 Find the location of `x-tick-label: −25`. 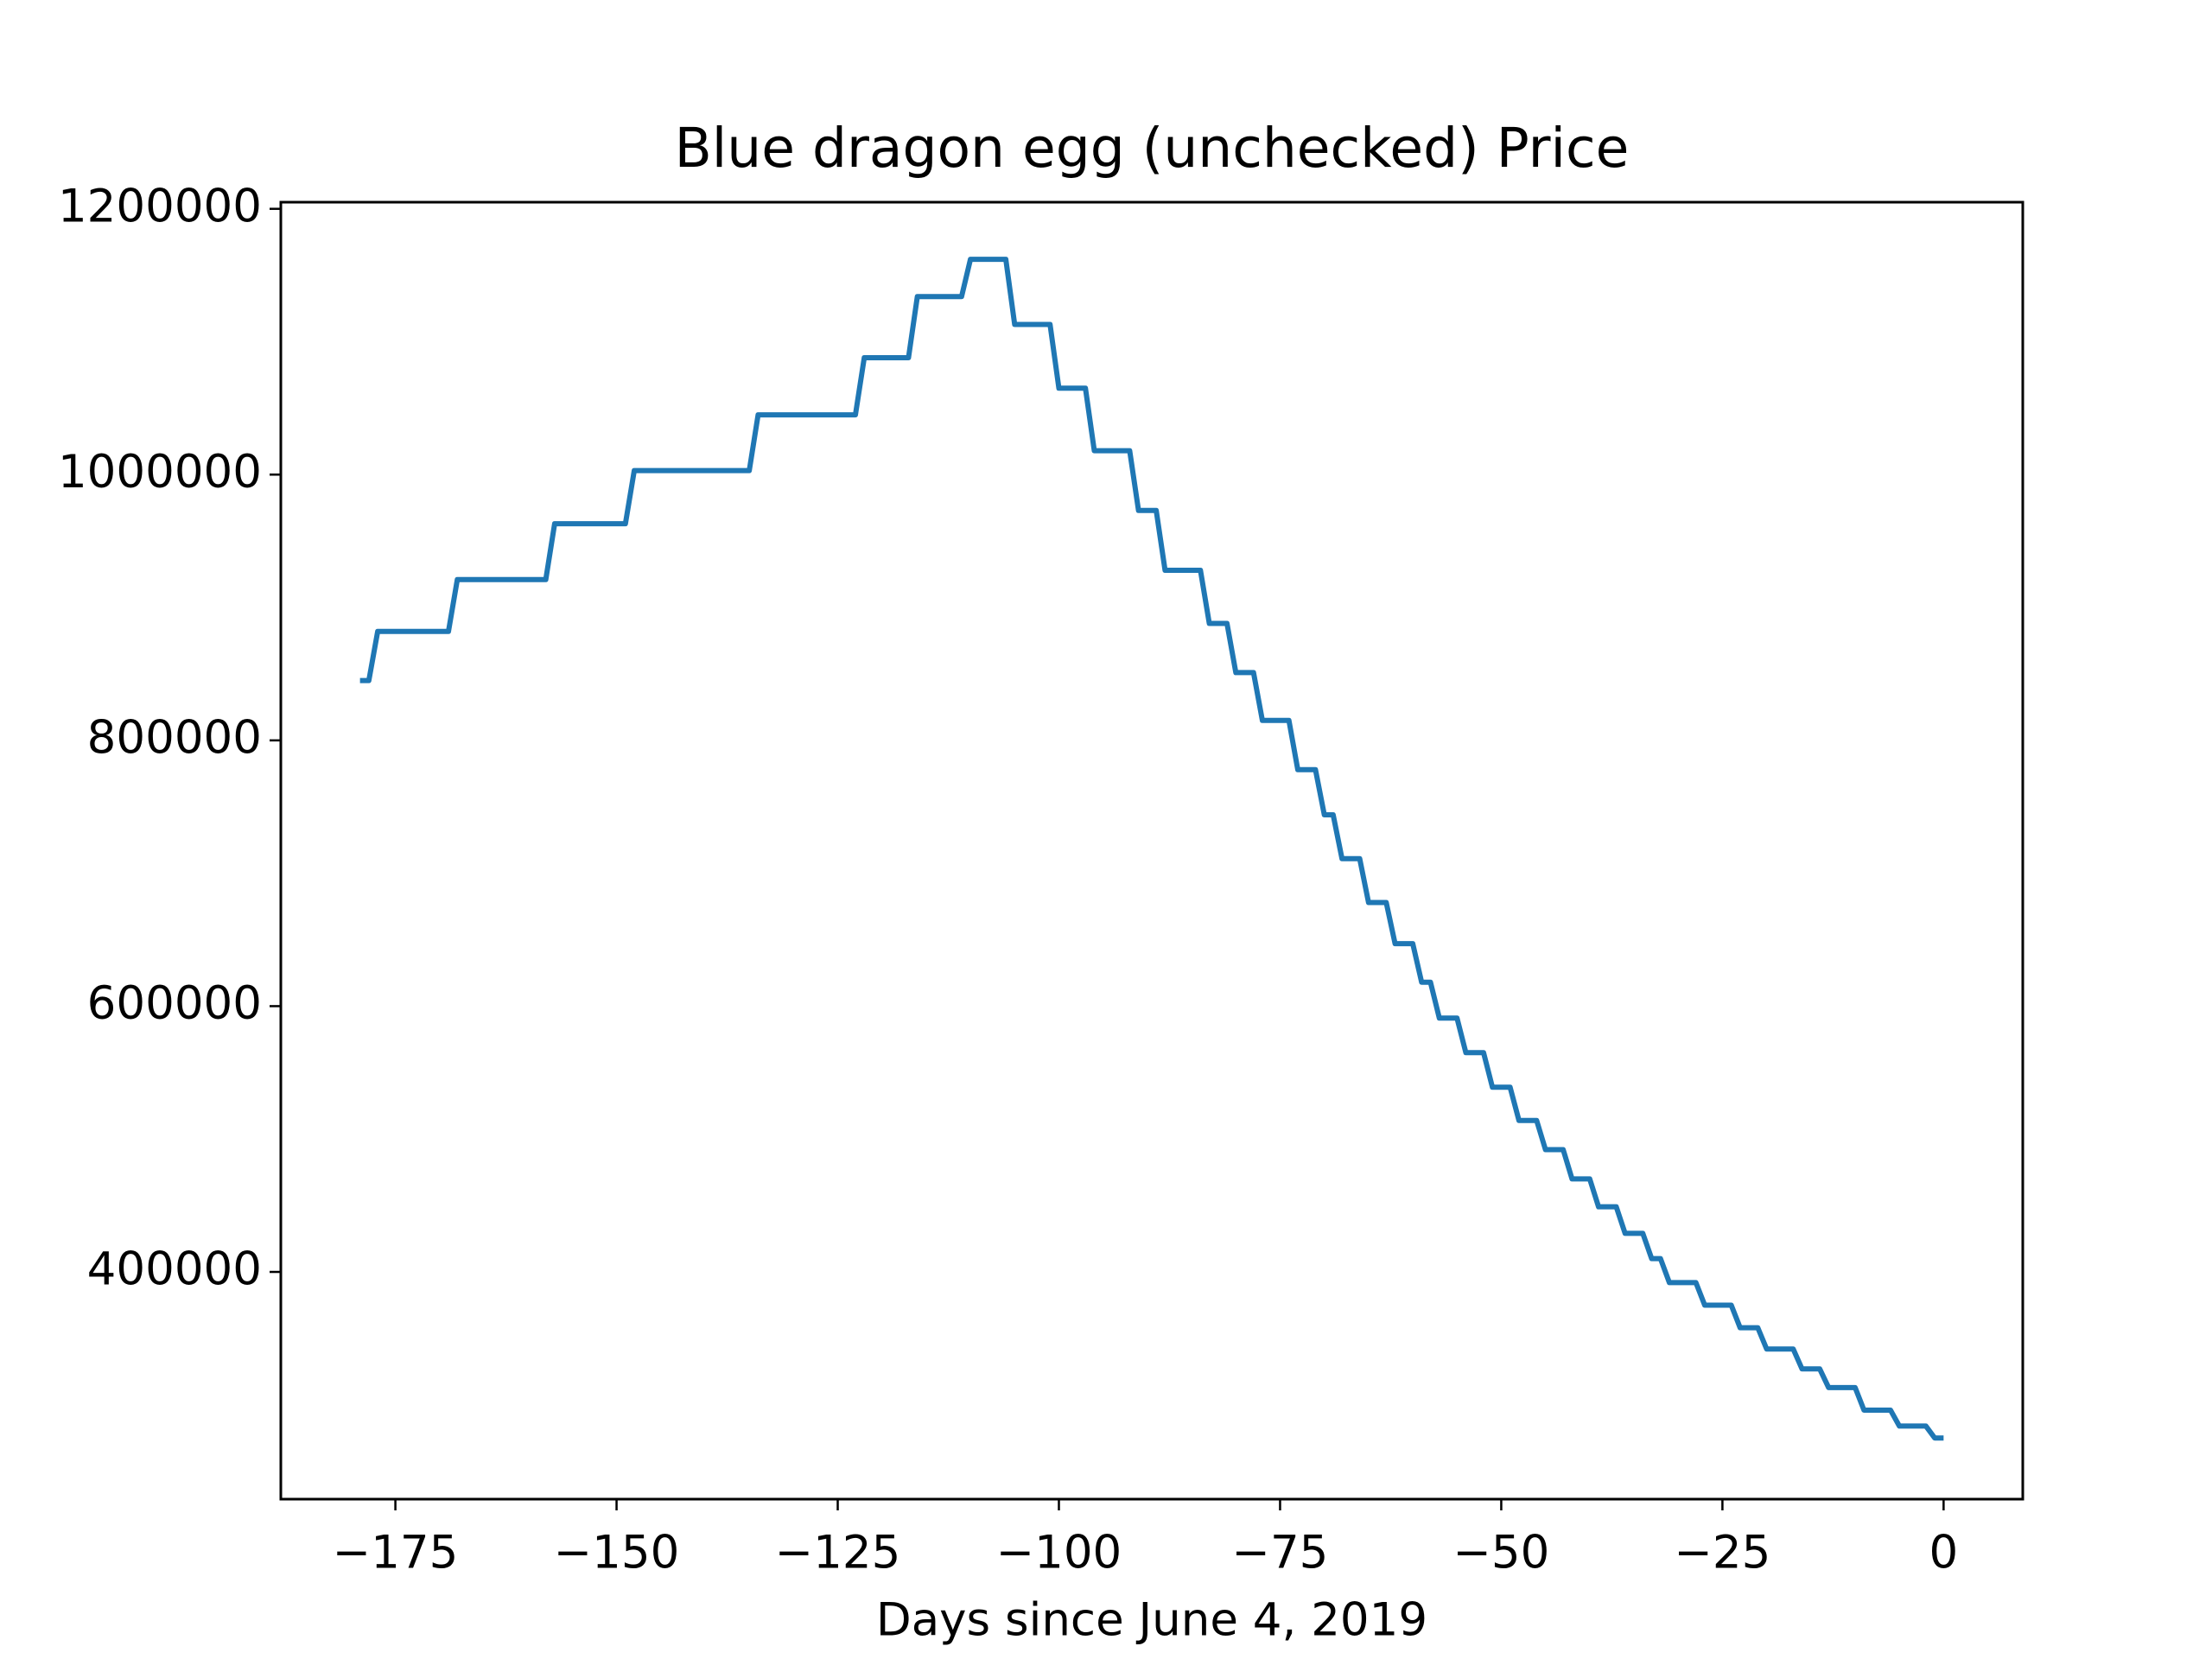

x-tick-label: −25 is located at coordinates (1722, 1553).